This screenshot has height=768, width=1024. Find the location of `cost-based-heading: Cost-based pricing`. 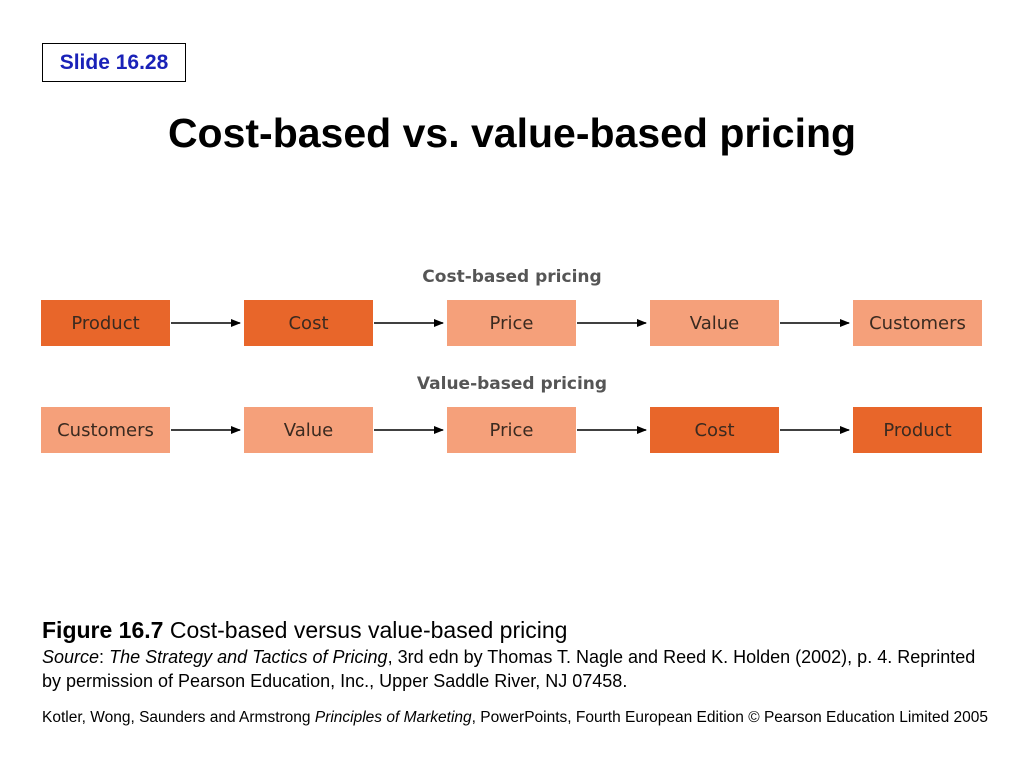

cost-based-heading: Cost-based pricing is located at coordinates (512, 277).